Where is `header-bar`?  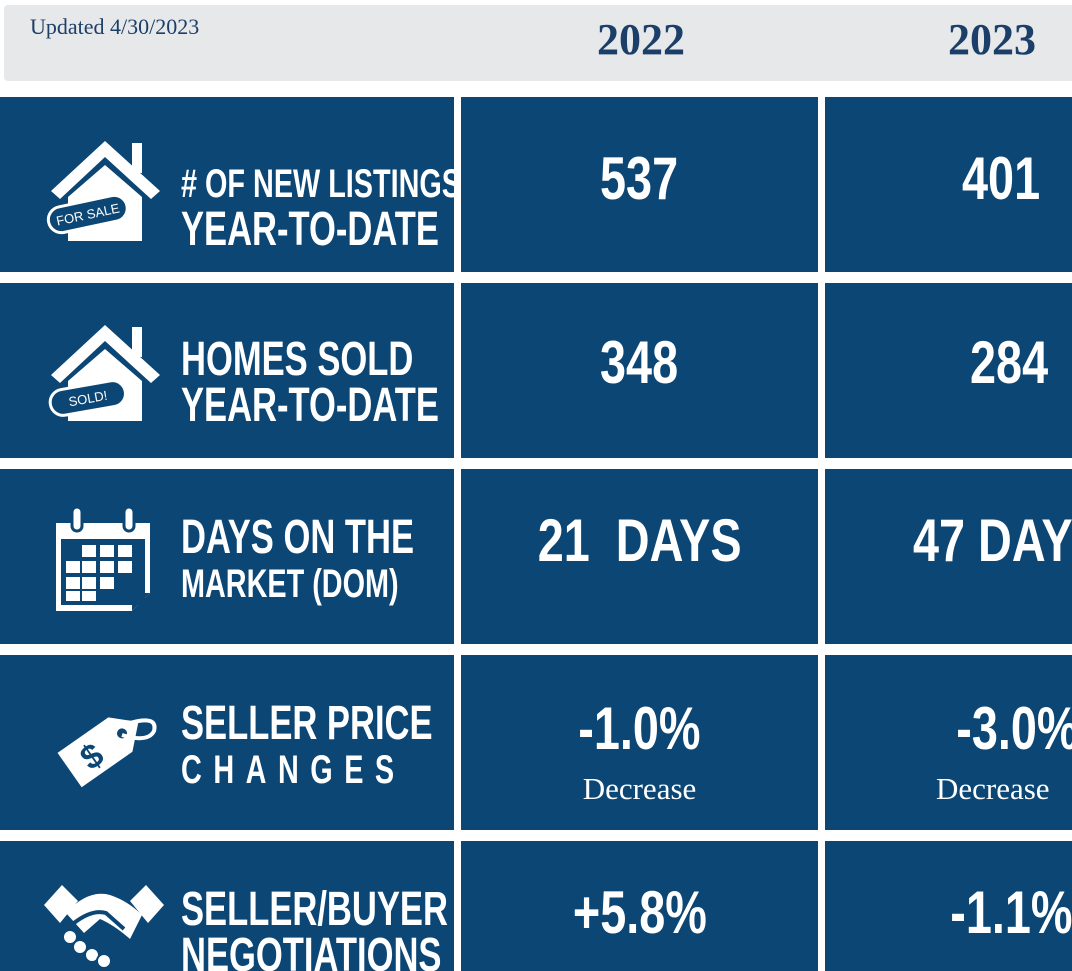
header-bar is located at coordinates (538, 43).